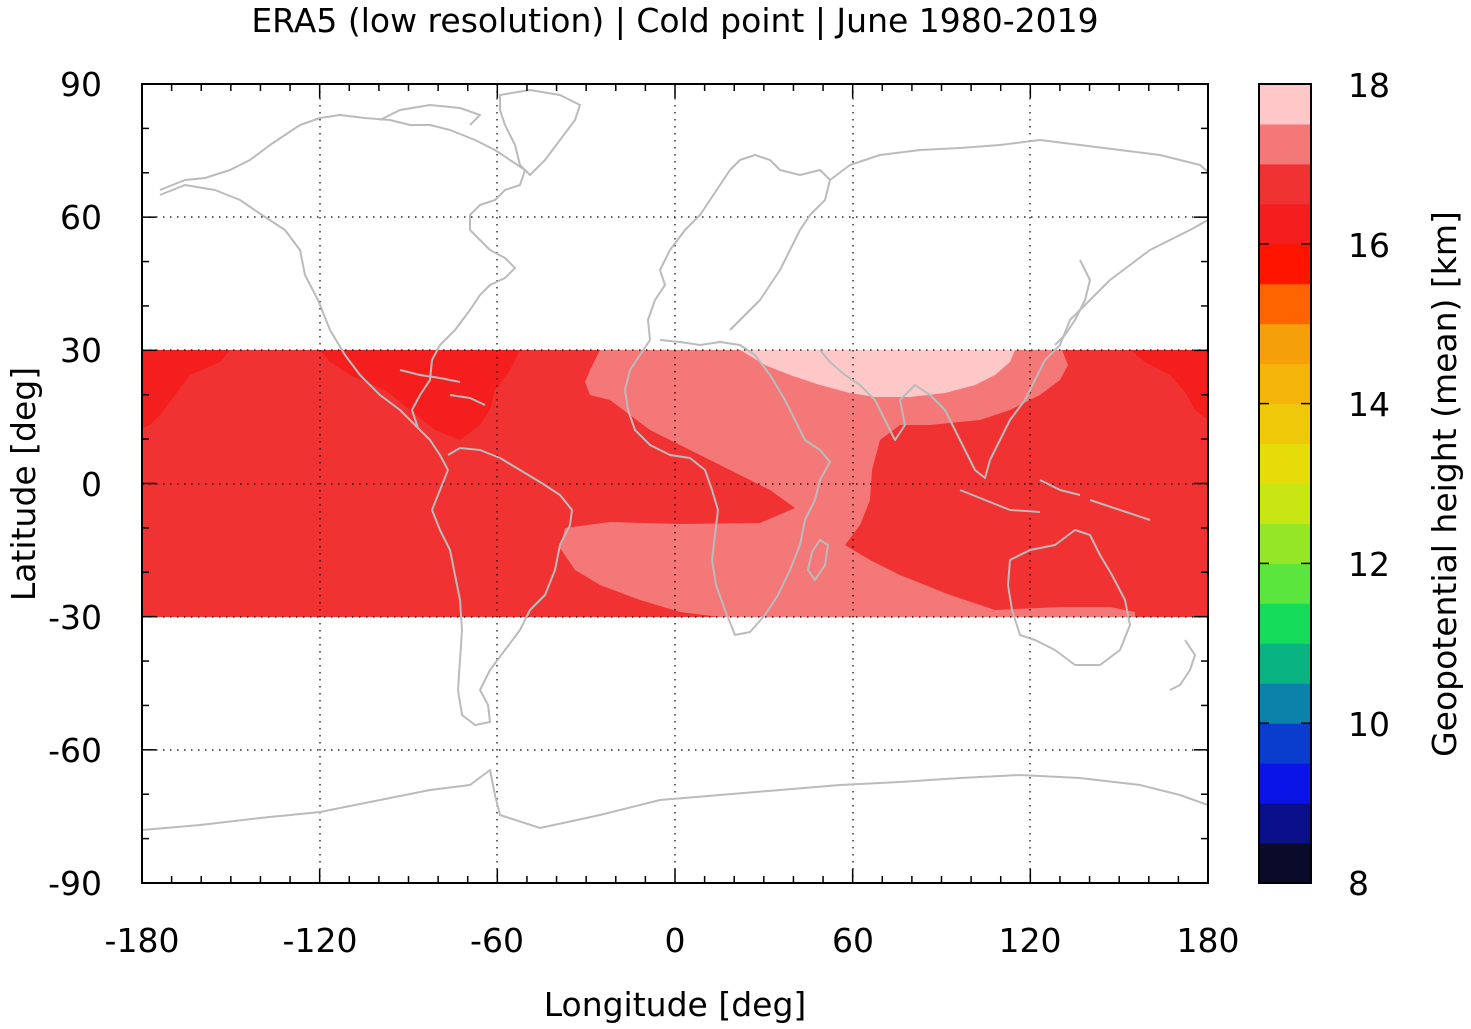  Describe the element at coordinates (1369, 564) in the screenshot. I see `colorbar-tick-label: 12` at that location.